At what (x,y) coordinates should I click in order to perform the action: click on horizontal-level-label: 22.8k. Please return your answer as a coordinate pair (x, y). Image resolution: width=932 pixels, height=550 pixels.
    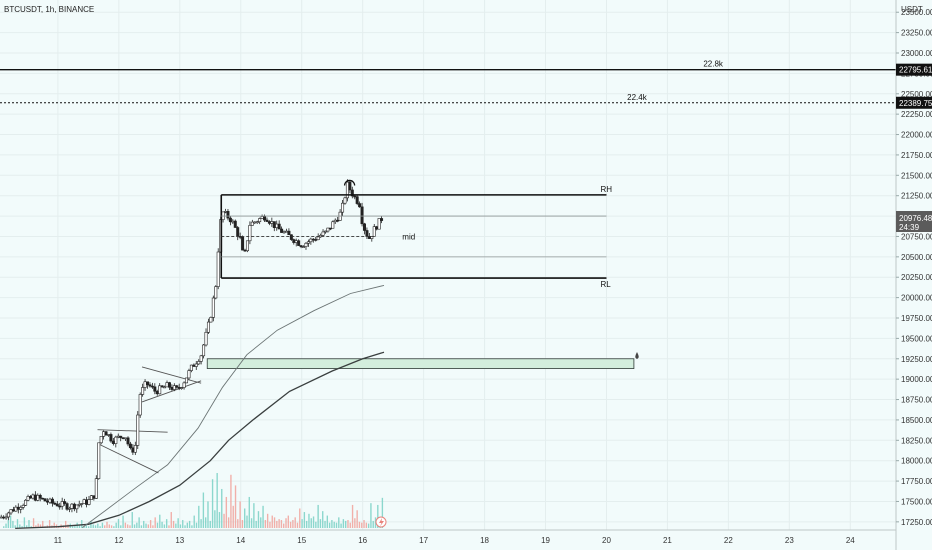
    Looking at the image, I should click on (713, 64).